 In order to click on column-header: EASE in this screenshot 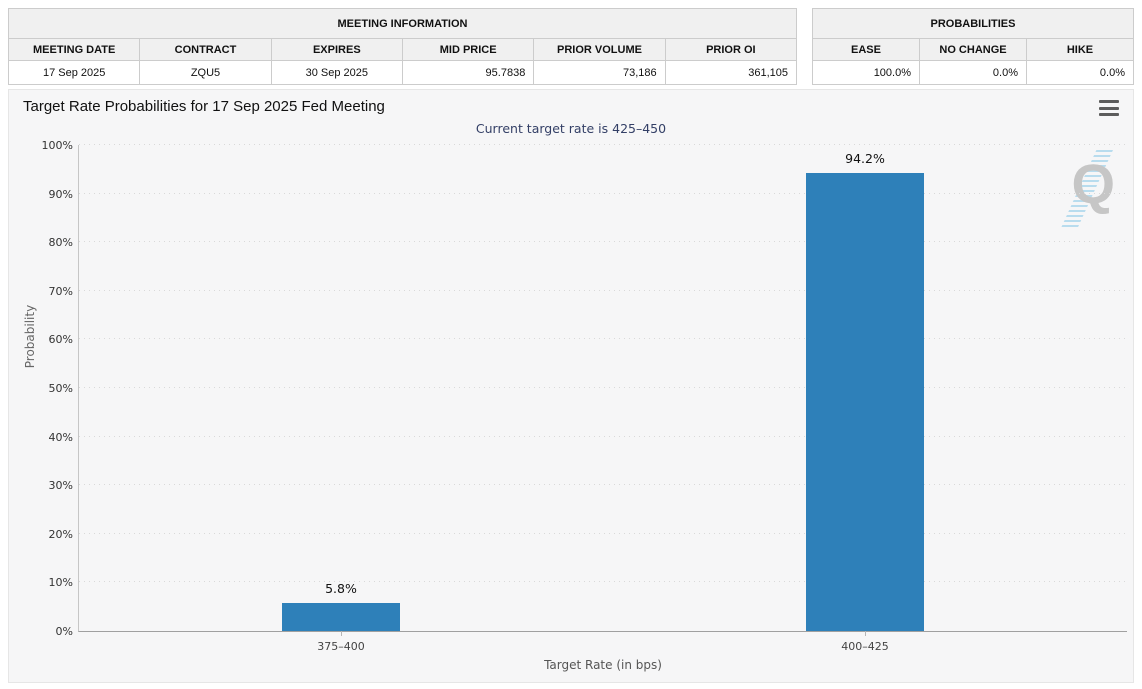, I will do `click(866, 49)`.